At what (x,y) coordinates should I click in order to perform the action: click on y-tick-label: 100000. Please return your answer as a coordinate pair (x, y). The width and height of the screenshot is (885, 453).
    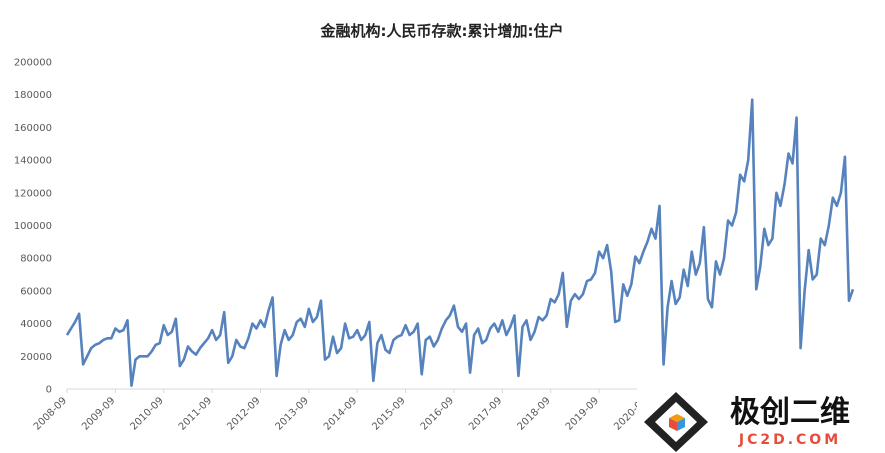
    Looking at the image, I should click on (33, 226).